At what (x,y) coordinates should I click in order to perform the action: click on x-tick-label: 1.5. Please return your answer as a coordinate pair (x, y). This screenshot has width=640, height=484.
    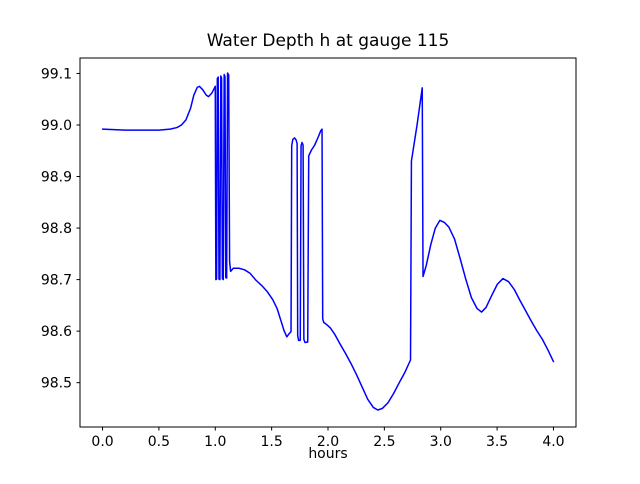
    Looking at the image, I should click on (272, 442).